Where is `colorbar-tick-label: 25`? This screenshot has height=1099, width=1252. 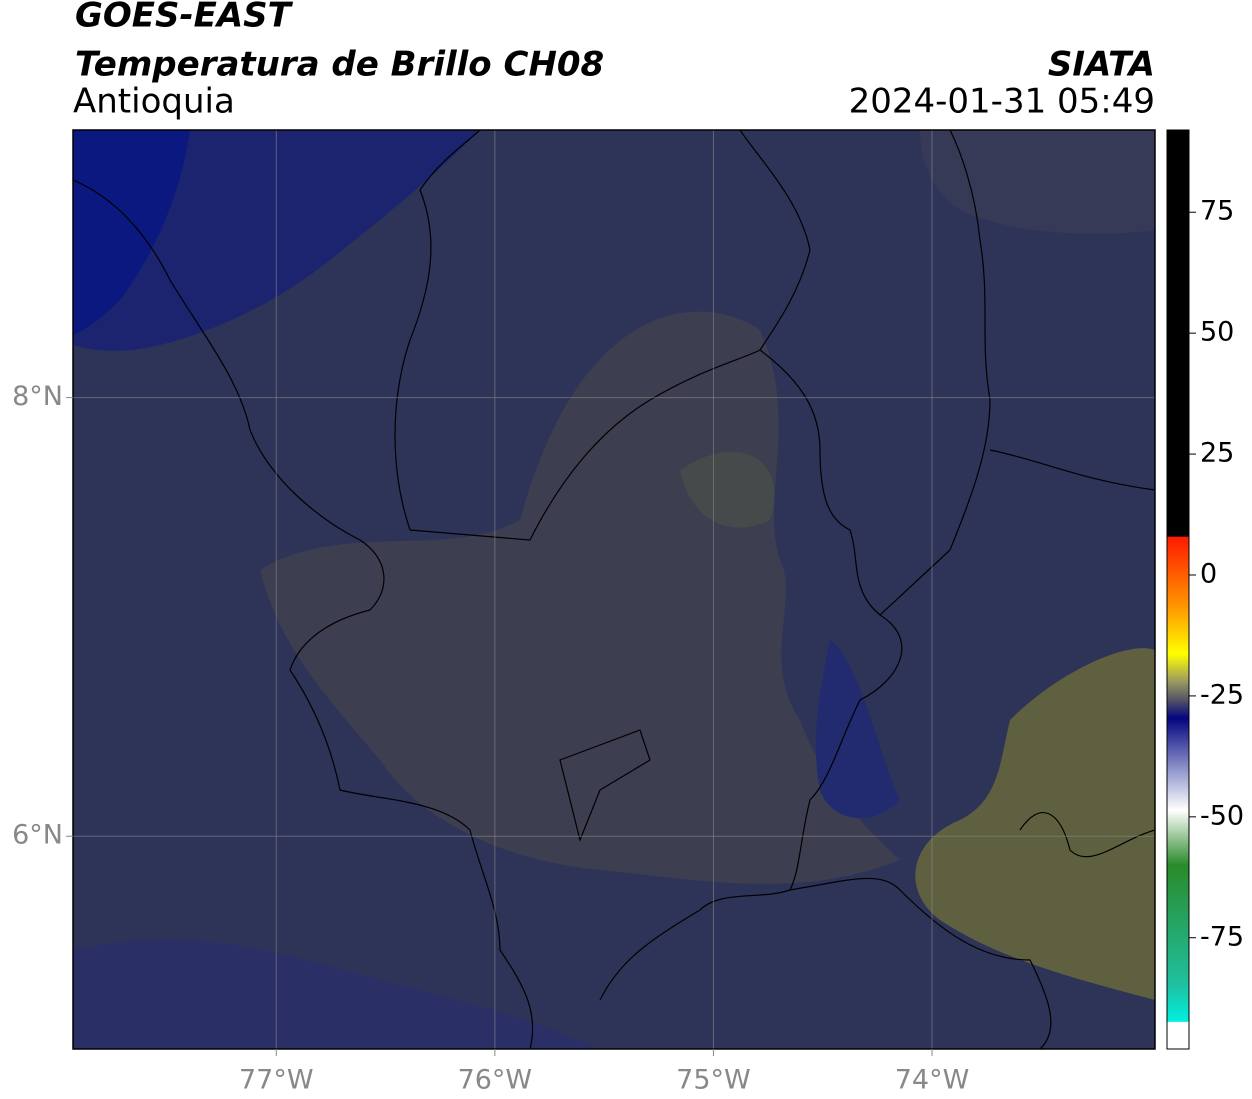
colorbar-tick-label: 25 is located at coordinates (1217, 453).